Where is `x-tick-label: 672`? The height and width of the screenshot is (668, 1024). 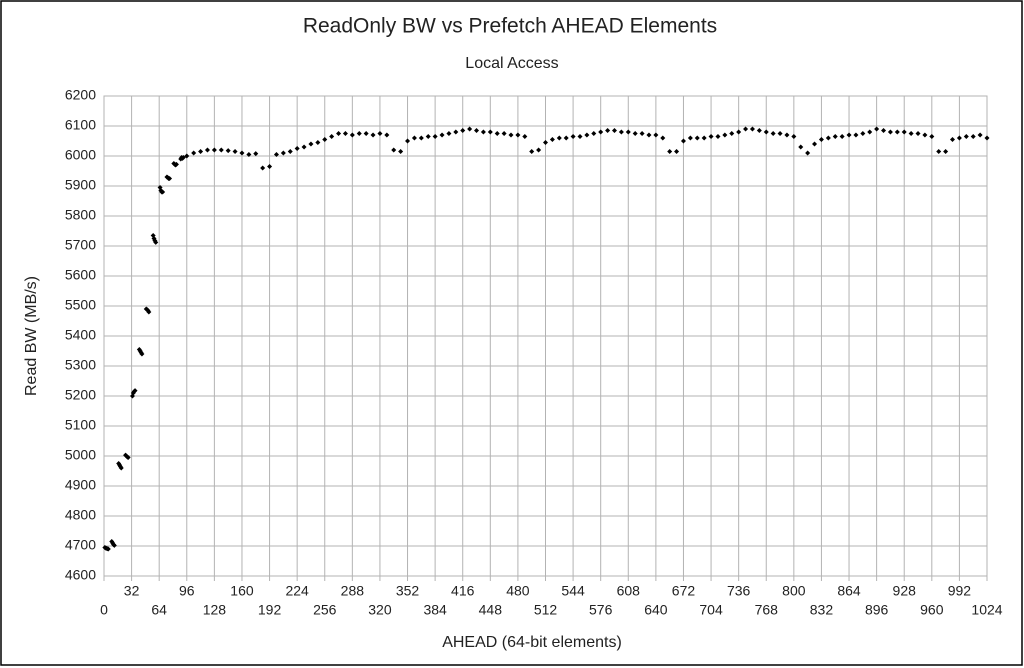
x-tick-label: 672 is located at coordinates (684, 591).